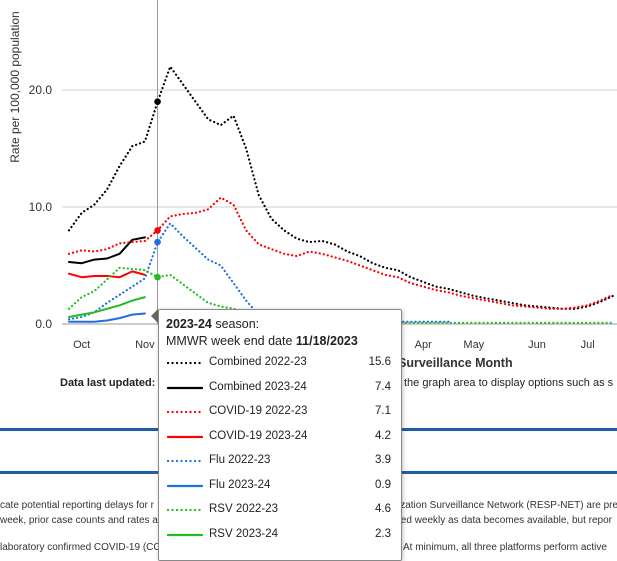 This screenshot has height=561, width=617. What do you see at coordinates (383, 460) in the screenshot?
I see `tooltip-row-value: 3.9` at bounding box center [383, 460].